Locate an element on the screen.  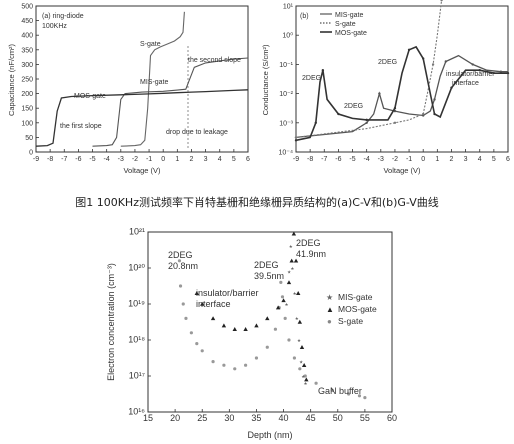
annot-b-interface: interface is located at coordinates (465, 83).